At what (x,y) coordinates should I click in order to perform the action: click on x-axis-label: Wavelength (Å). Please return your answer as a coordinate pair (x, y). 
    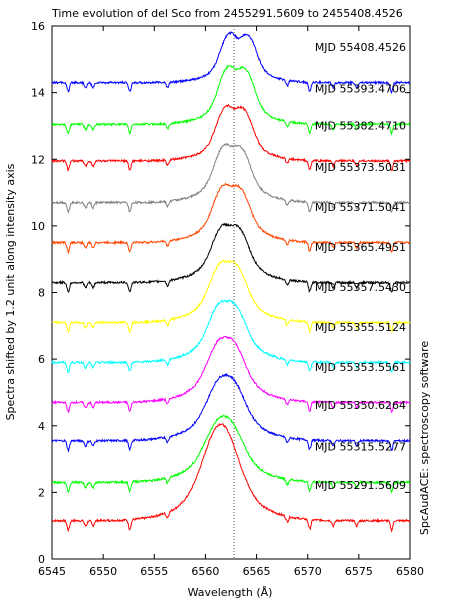
    Looking at the image, I should click on (230, 592).